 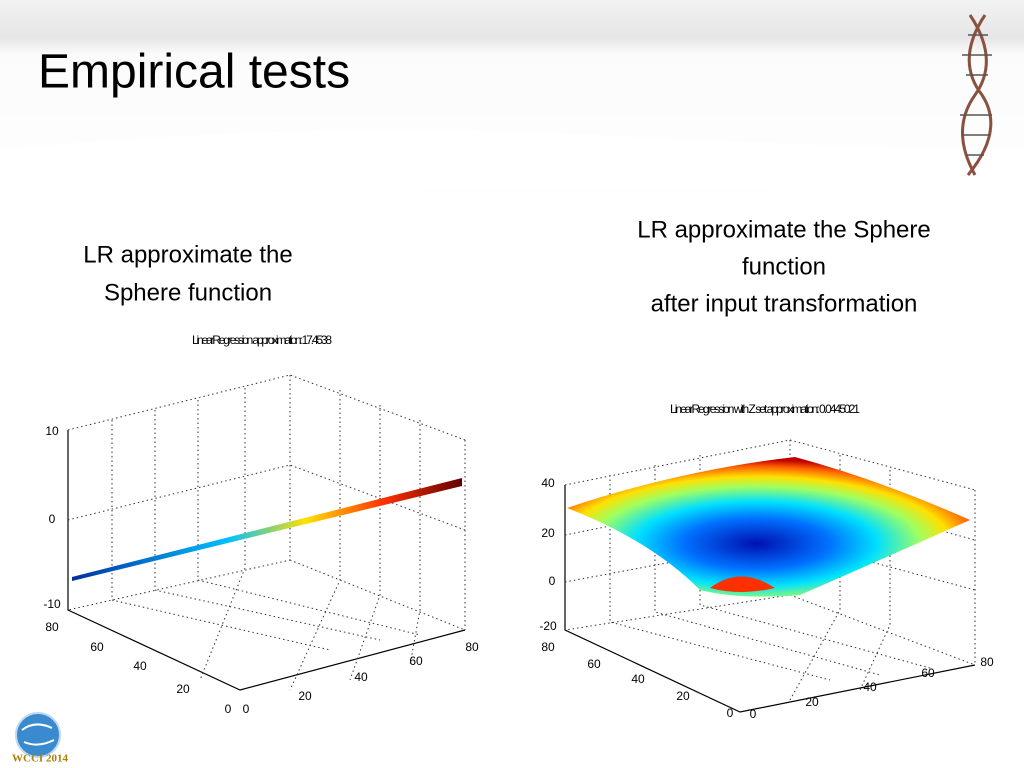 What do you see at coordinates (784, 303) in the screenshot?
I see `caption: after input transformation` at bounding box center [784, 303].